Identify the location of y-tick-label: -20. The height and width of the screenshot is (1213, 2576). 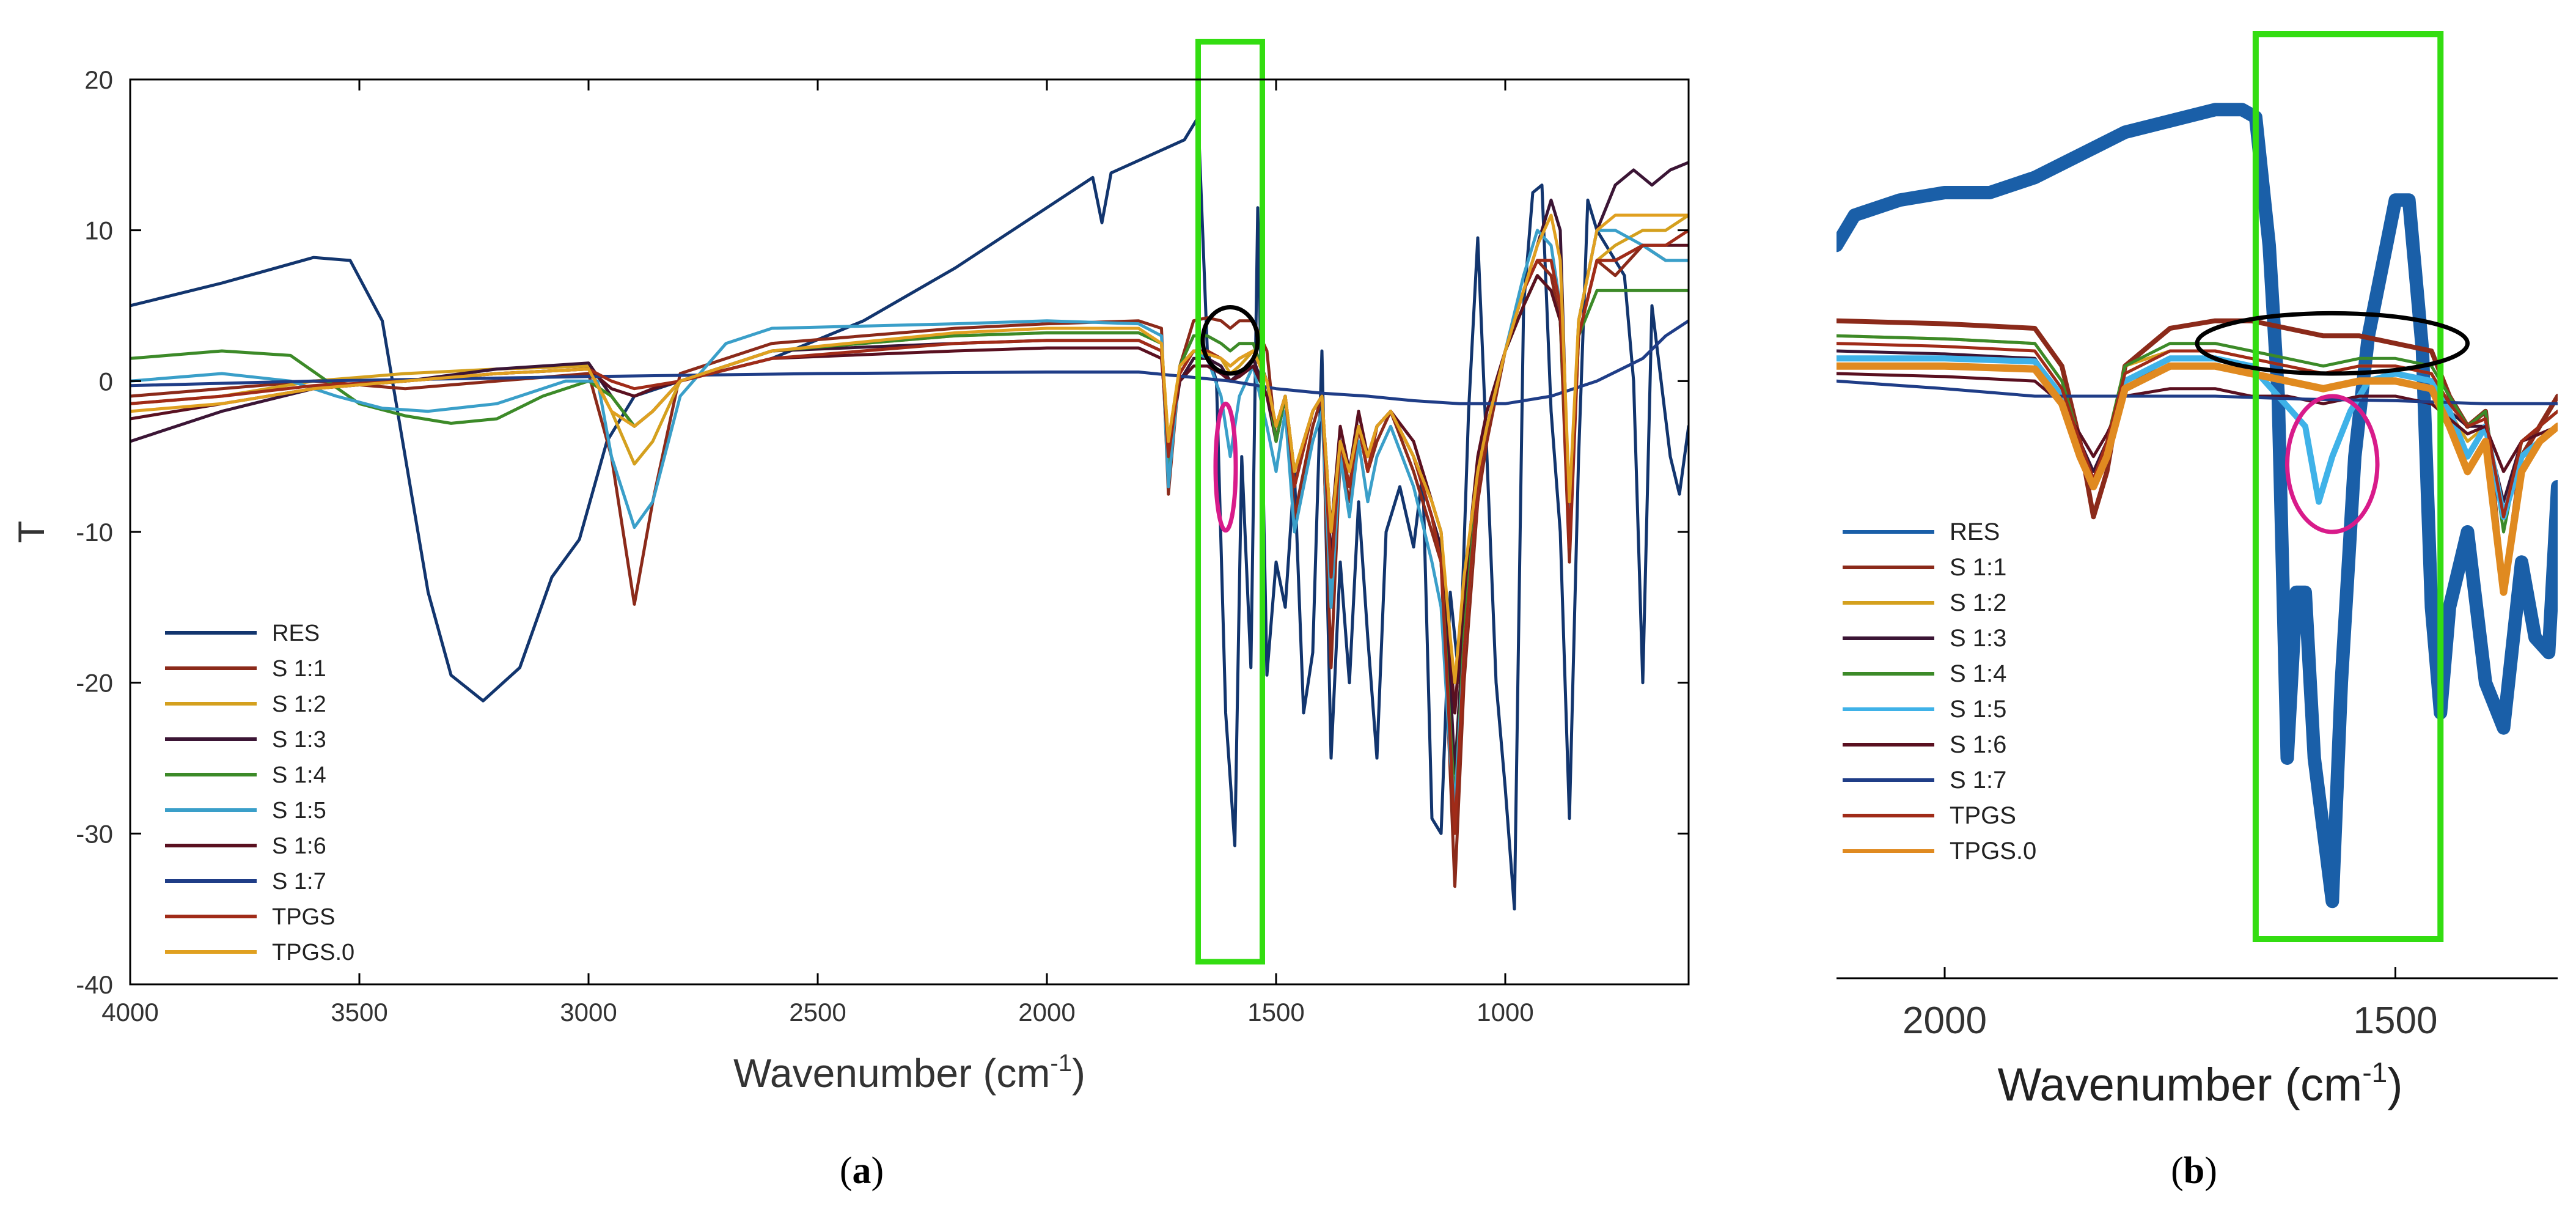
(94, 683).